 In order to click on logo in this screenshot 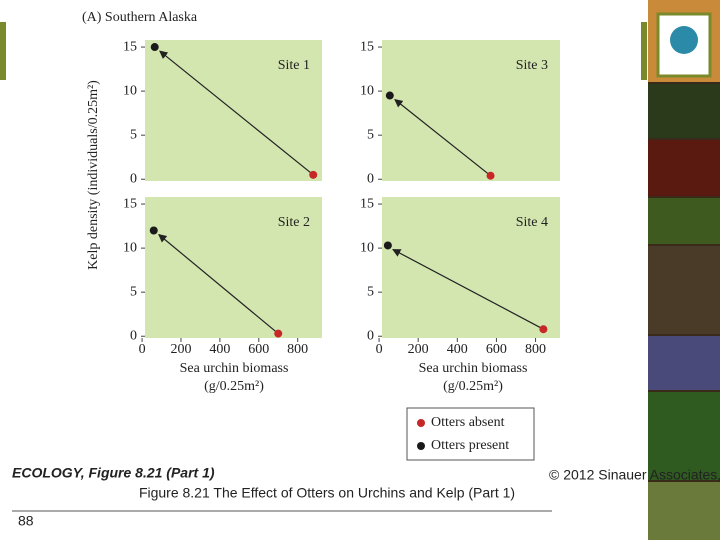, I will do `click(684, 45)`.